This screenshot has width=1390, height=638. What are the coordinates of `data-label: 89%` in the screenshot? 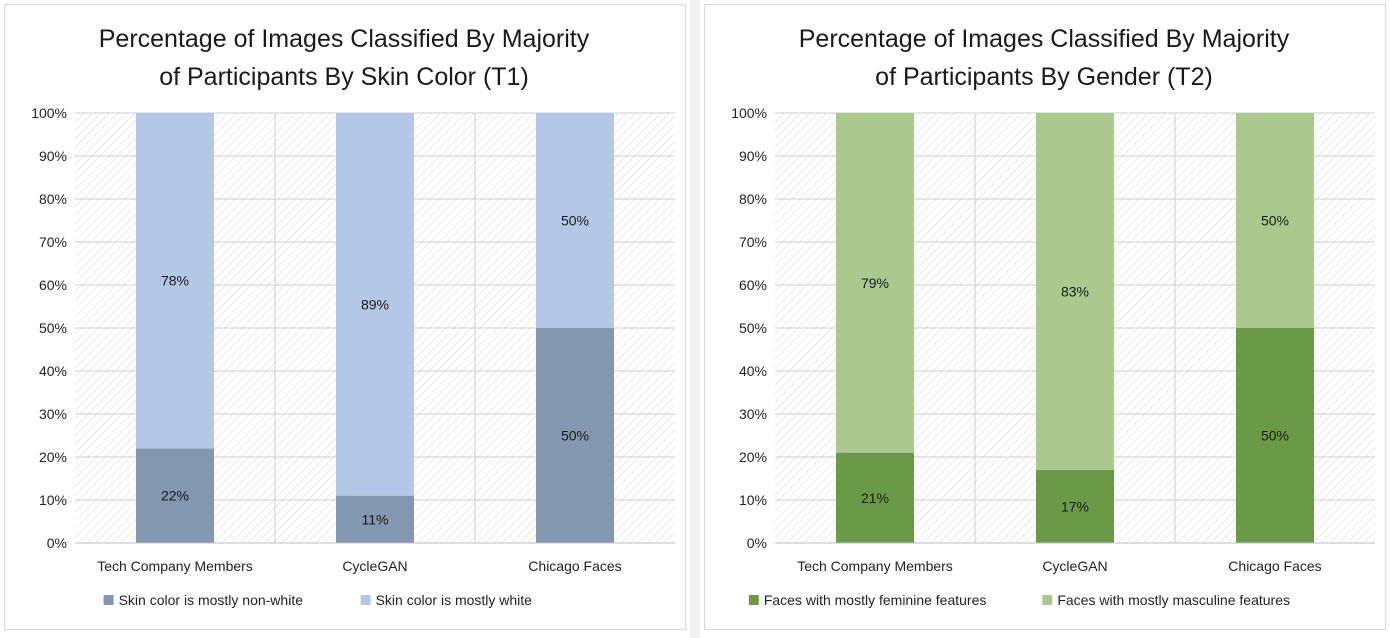 It's located at (375, 304).